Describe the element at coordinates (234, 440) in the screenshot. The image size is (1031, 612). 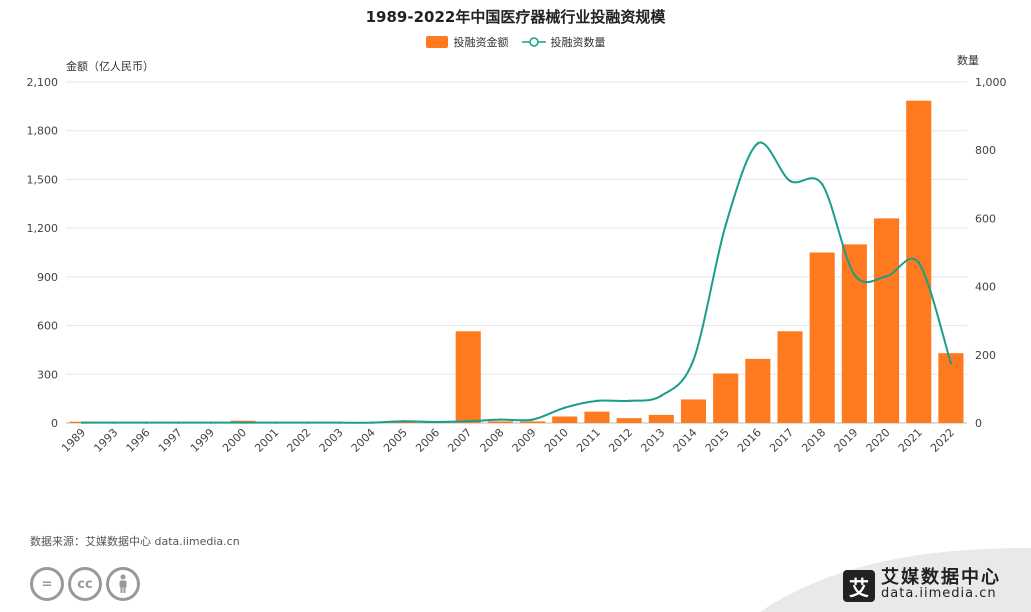
I see `x-tick-label: 2000` at that location.